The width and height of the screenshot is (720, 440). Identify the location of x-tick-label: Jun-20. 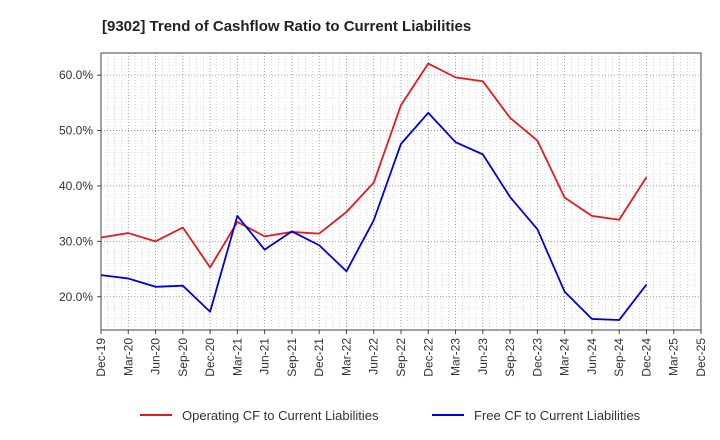
(156, 356).